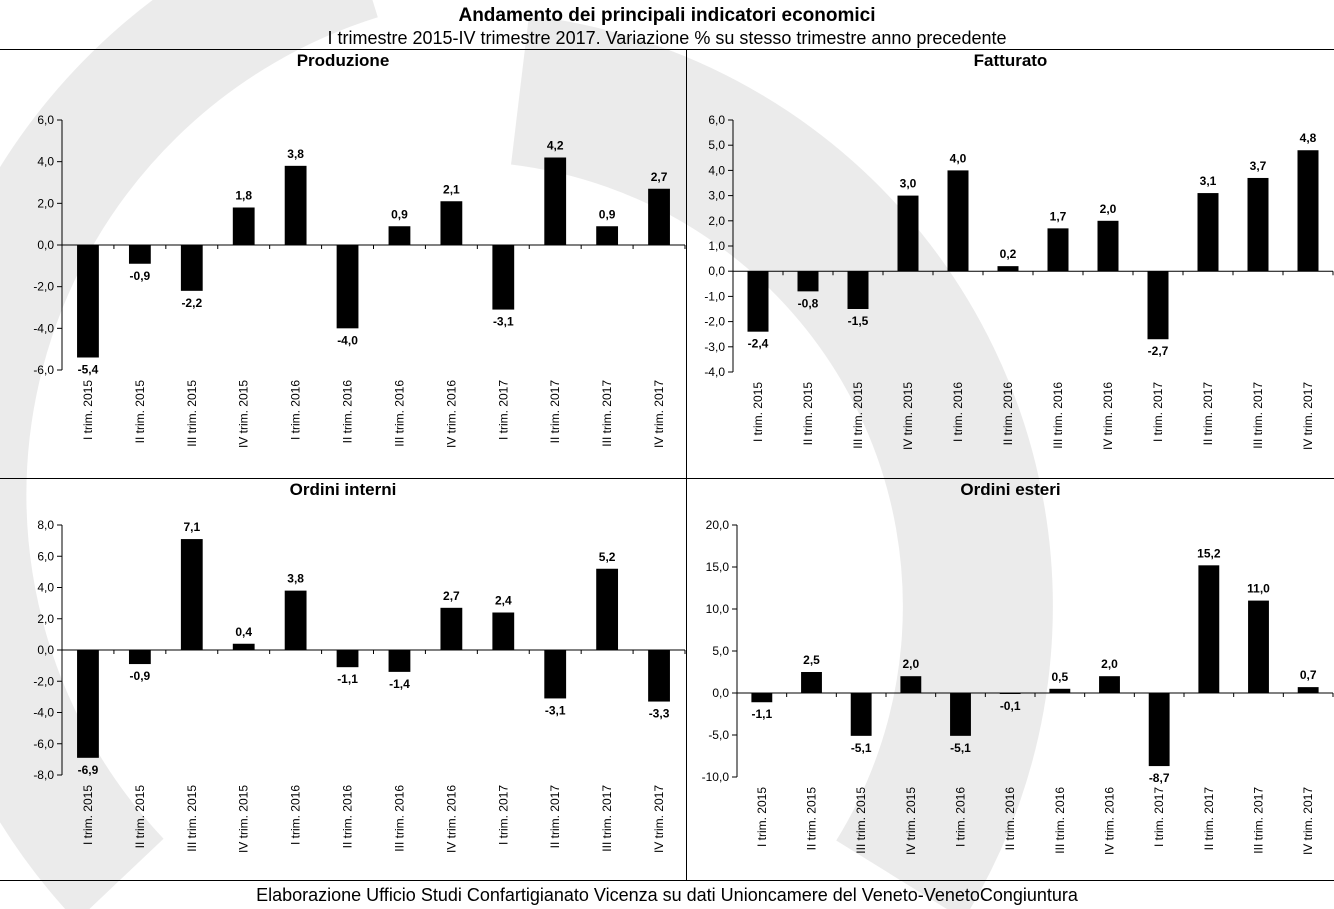 This screenshot has width=1334, height=909. What do you see at coordinates (910, 664) in the screenshot?
I see `data-label-ordini-esteri: 2,0` at bounding box center [910, 664].